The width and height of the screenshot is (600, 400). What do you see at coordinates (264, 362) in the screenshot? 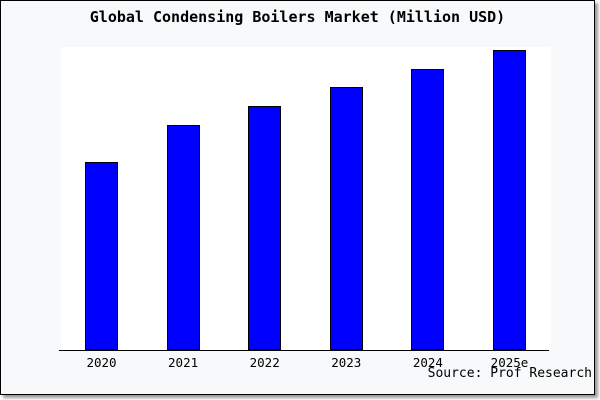
I see `x-tick-label-2022: 2022` at bounding box center [264, 362].